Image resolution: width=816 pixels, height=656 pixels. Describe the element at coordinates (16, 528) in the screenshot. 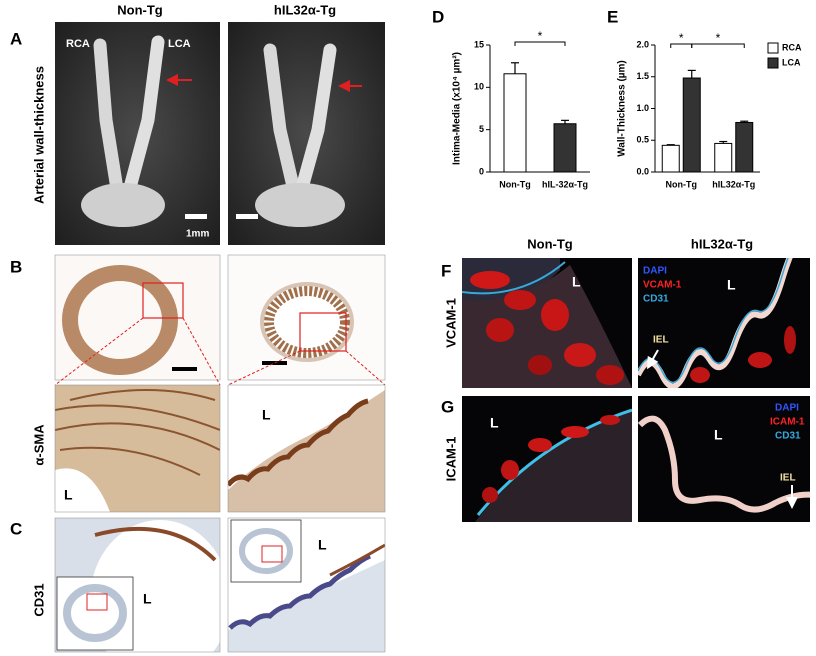

I see `panel-label: C` at that location.